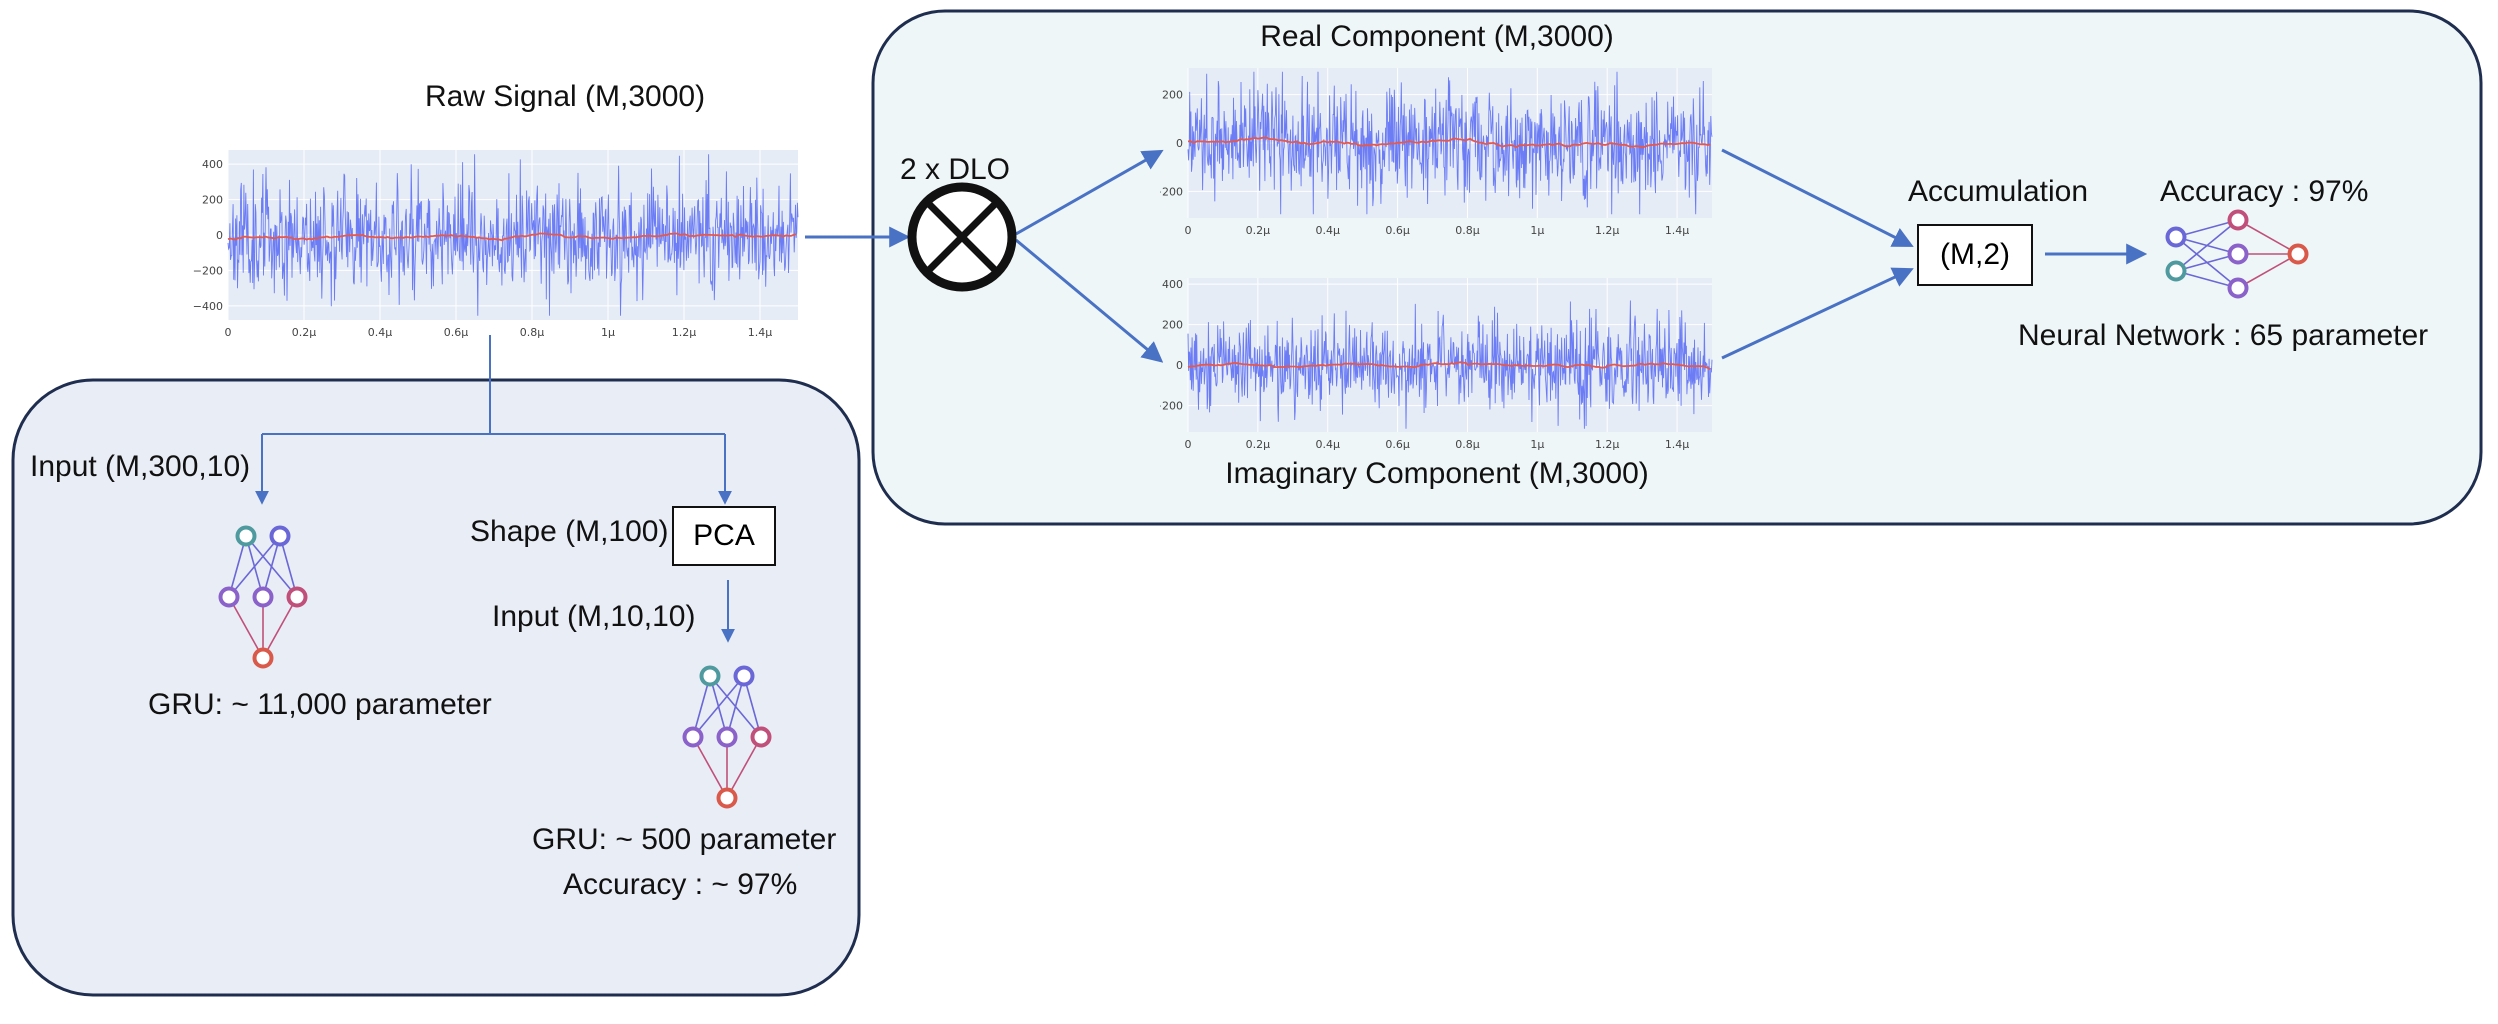 The height and width of the screenshot is (1024, 2498). Describe the element at coordinates (565, 96) in the screenshot. I see `raw-signal-title: Raw Signal (M,3000)` at that location.